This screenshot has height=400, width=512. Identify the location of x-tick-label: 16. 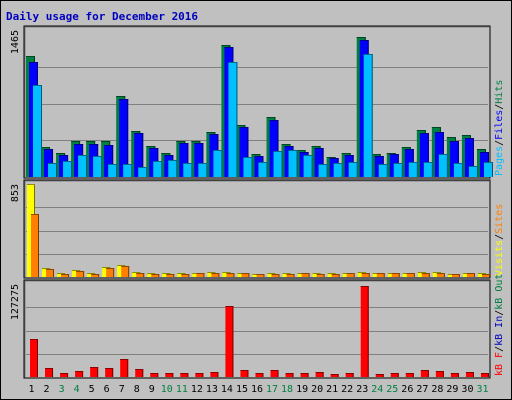
(257, 389).